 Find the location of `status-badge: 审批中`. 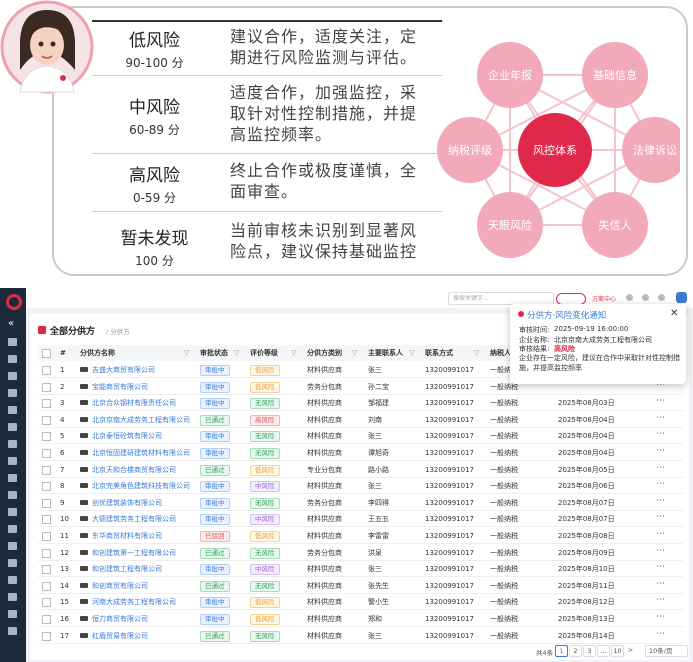

status-badge: 审批中 is located at coordinates (215, 404).